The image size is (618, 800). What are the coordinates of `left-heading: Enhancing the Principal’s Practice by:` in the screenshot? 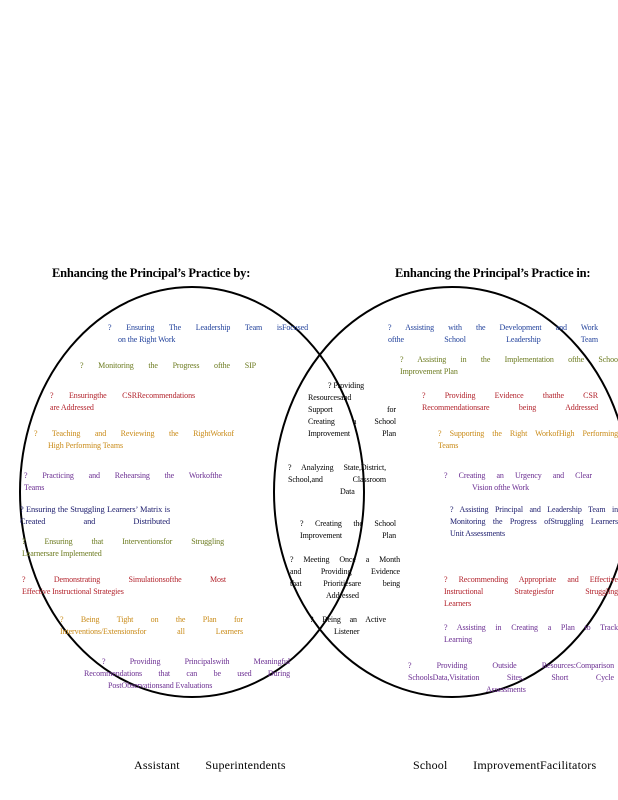 It's located at (151, 273).